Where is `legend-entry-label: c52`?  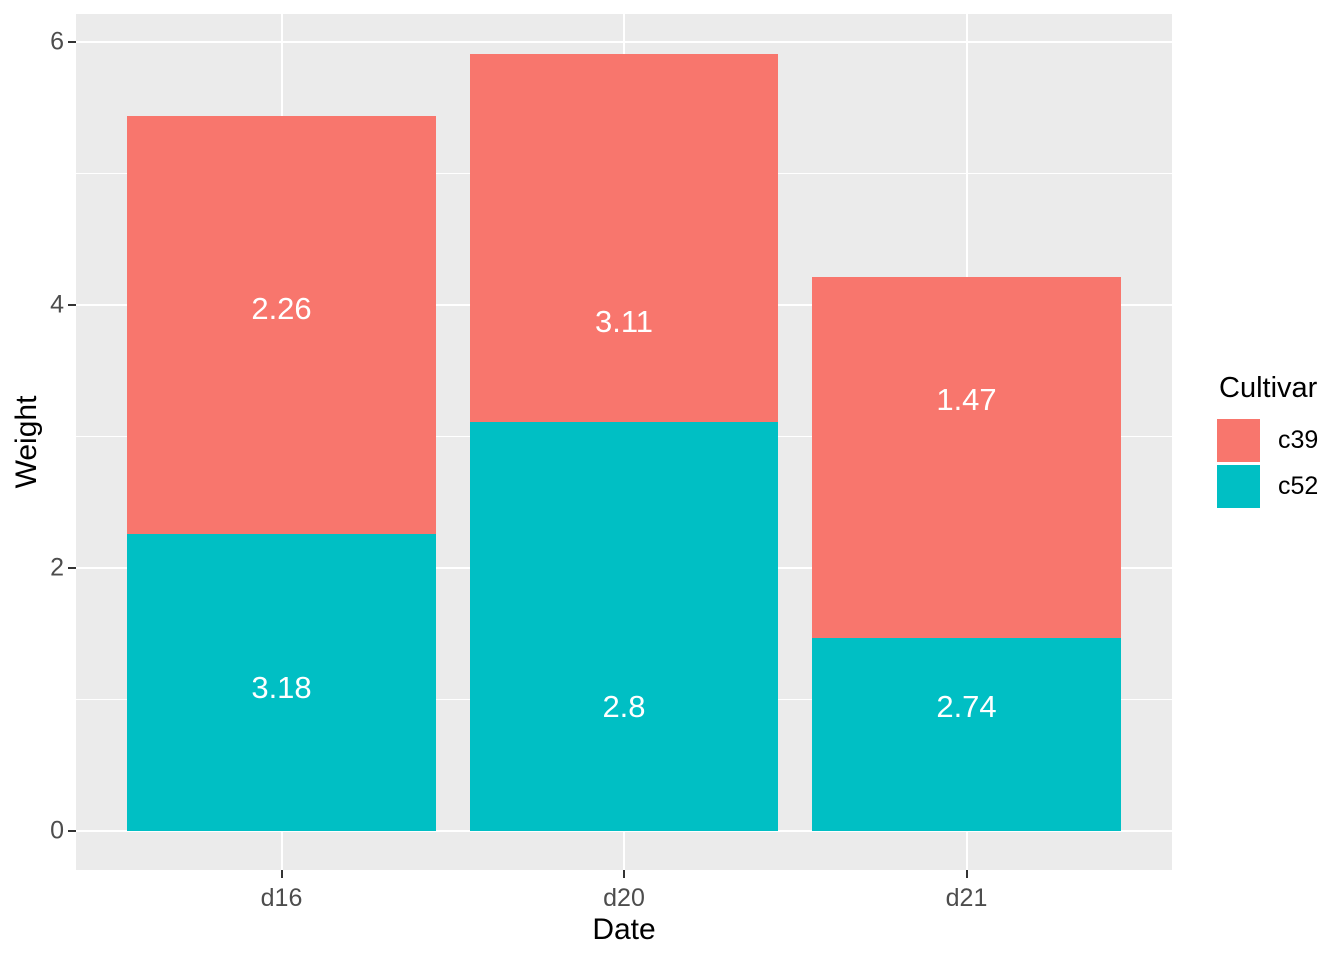 legend-entry-label: c52 is located at coordinates (1298, 486).